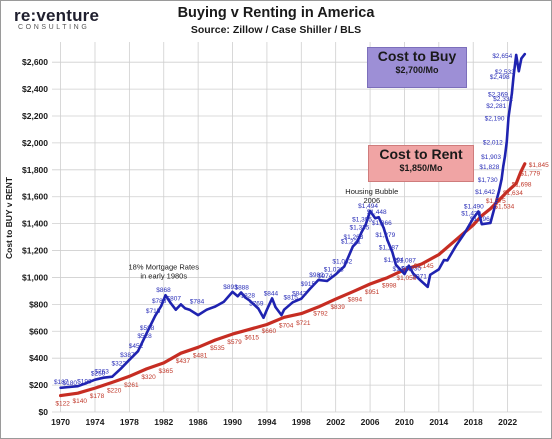 The width and height of the screenshot is (552, 439). Describe the element at coordinates (473, 422) in the screenshot. I see `x-tick-label: 2018` at that location.